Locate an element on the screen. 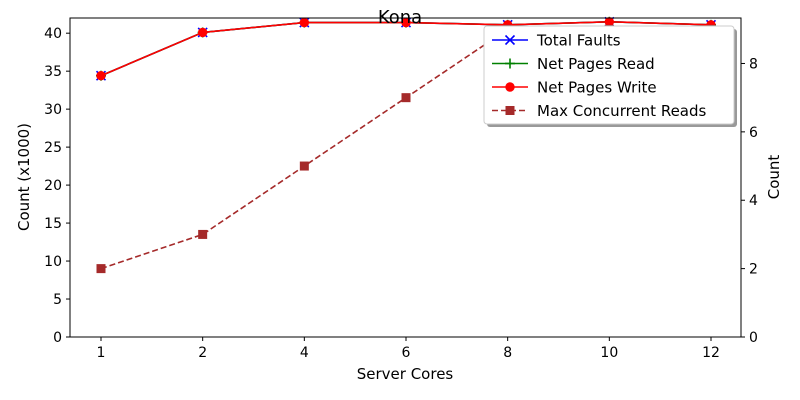 The width and height of the screenshot is (800, 400). legend-label: Net Pages Write is located at coordinates (597, 88).